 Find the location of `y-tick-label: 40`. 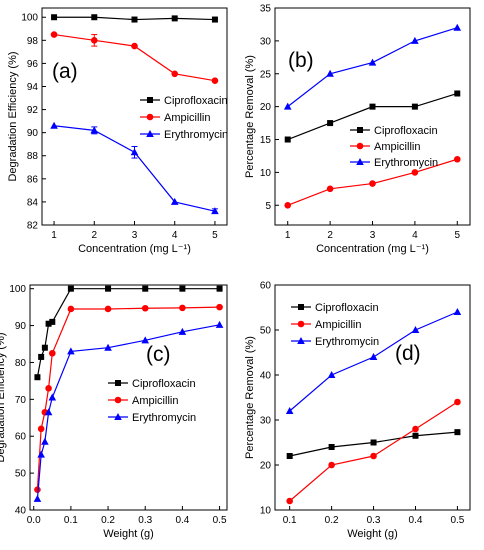

y-tick-label: 40 is located at coordinates (266, 376).